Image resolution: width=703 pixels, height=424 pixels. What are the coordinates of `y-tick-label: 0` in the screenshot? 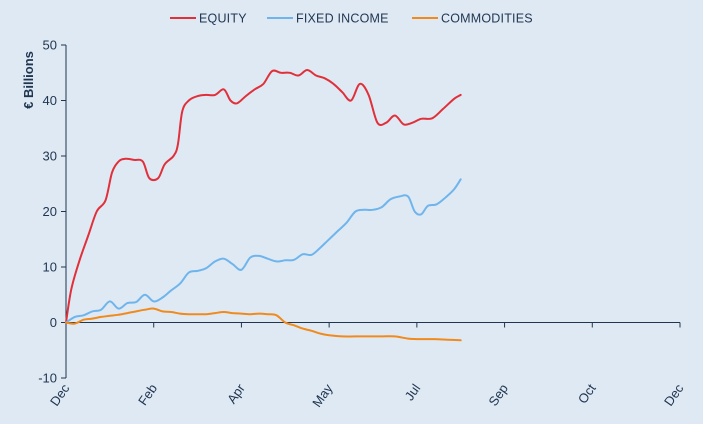 It's located at (53, 322).